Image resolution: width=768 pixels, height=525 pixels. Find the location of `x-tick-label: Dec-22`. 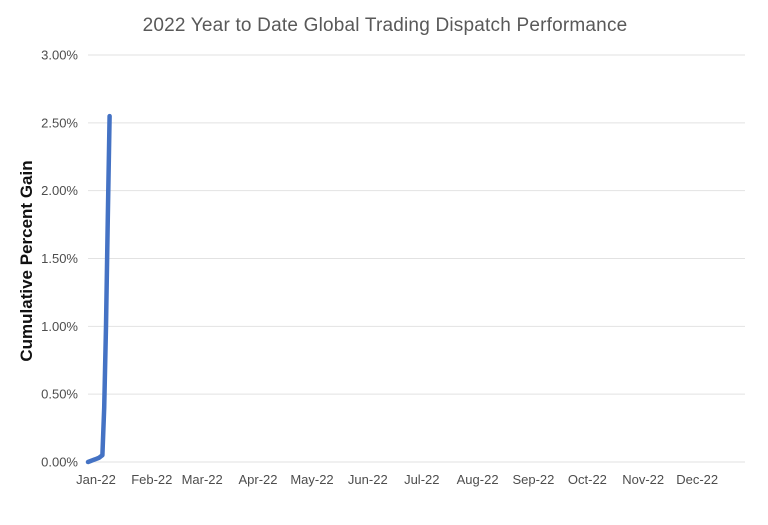

x-tick-label: Dec-22 is located at coordinates (697, 479).